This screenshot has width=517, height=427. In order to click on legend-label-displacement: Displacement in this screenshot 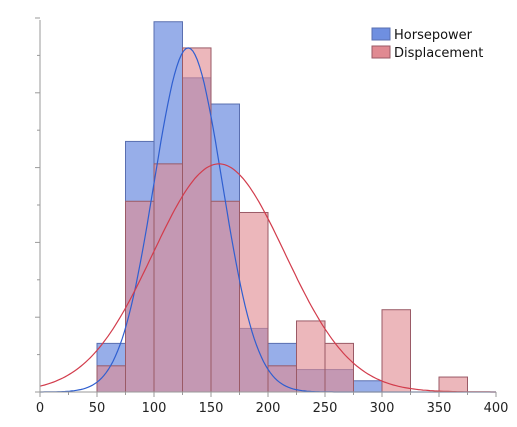, I will do `click(438, 53)`.